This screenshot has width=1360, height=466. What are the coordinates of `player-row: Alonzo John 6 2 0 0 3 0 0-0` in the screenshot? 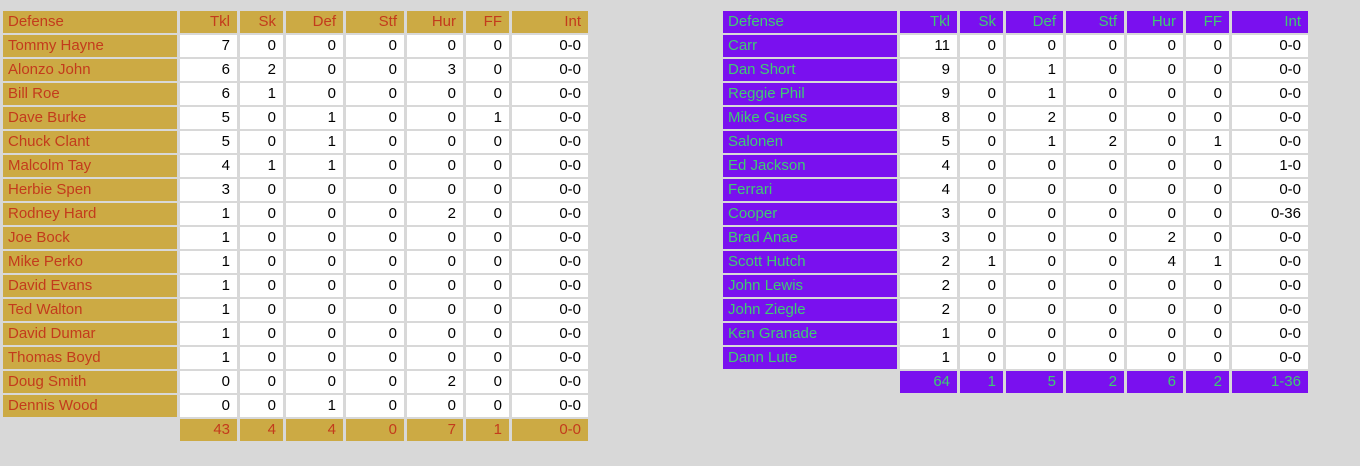 It's located at (295, 70).